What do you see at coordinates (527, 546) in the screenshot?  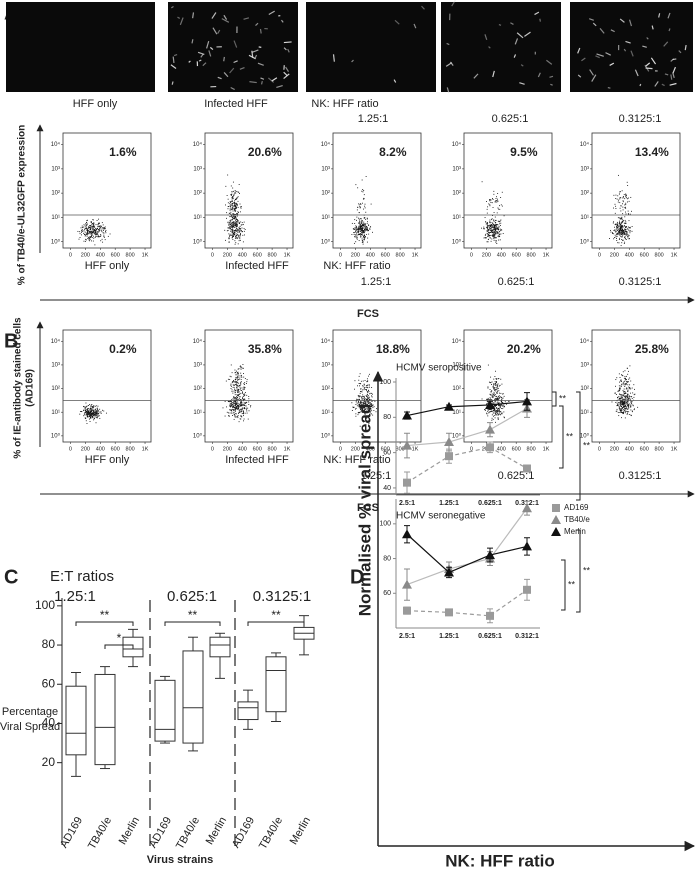 I see `data-point` at bounding box center [527, 546].